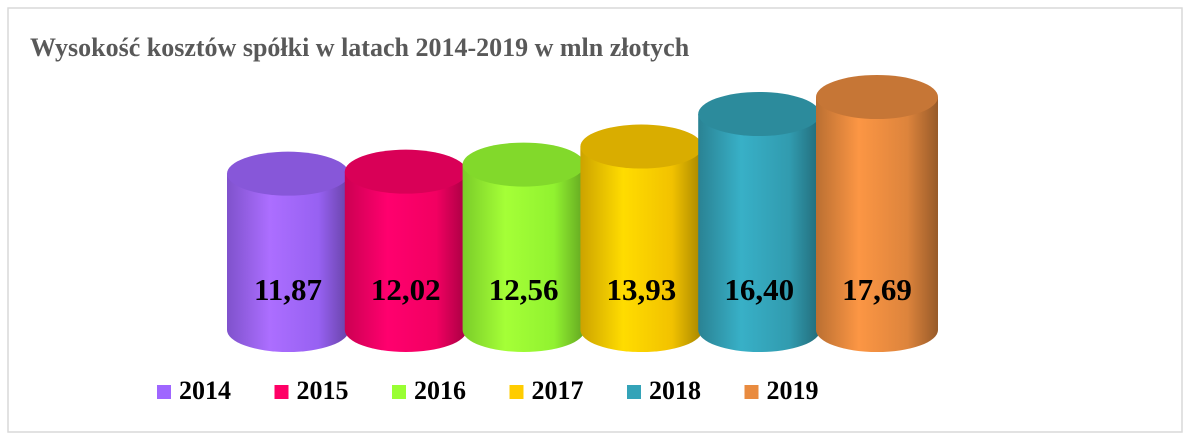  What do you see at coordinates (205, 390) in the screenshot?
I see `legend-label: 2014` at bounding box center [205, 390].